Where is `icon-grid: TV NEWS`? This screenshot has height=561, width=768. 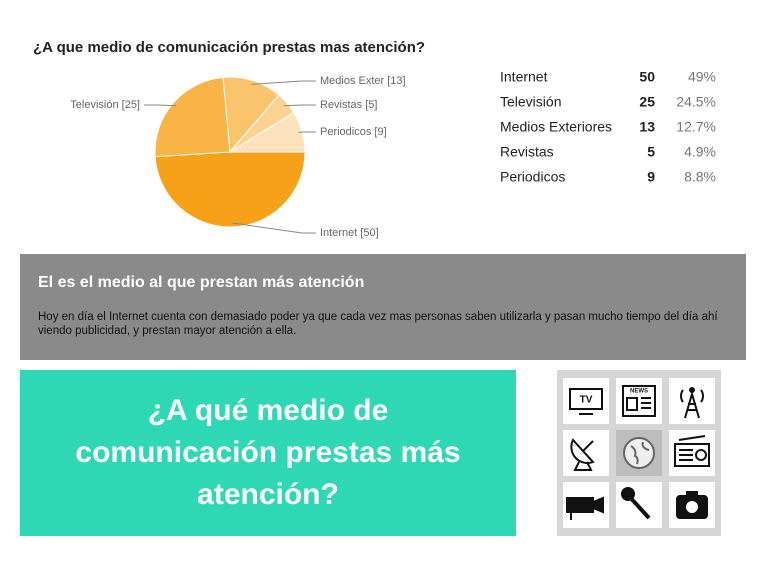 icon-grid: TV NEWS is located at coordinates (639, 453).